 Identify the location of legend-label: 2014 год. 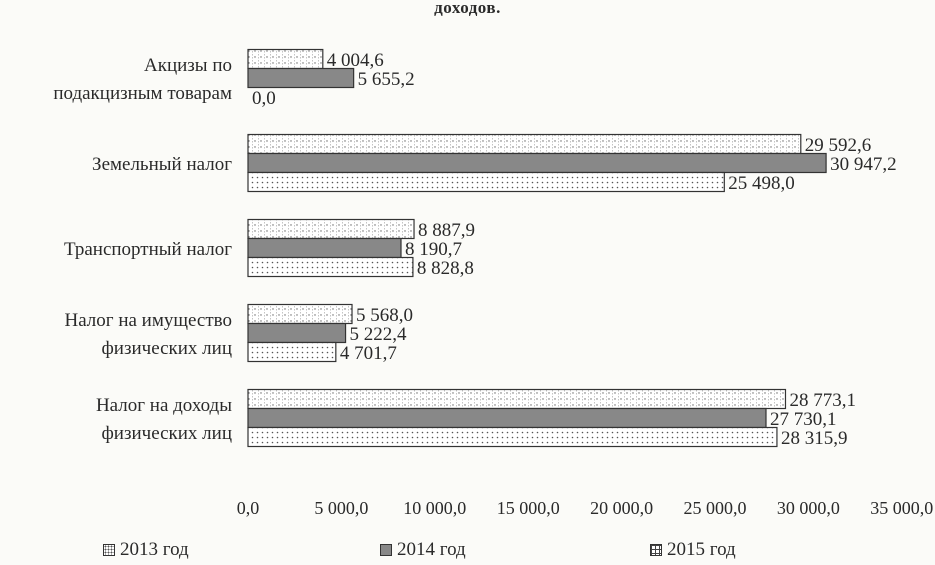
(431, 549).